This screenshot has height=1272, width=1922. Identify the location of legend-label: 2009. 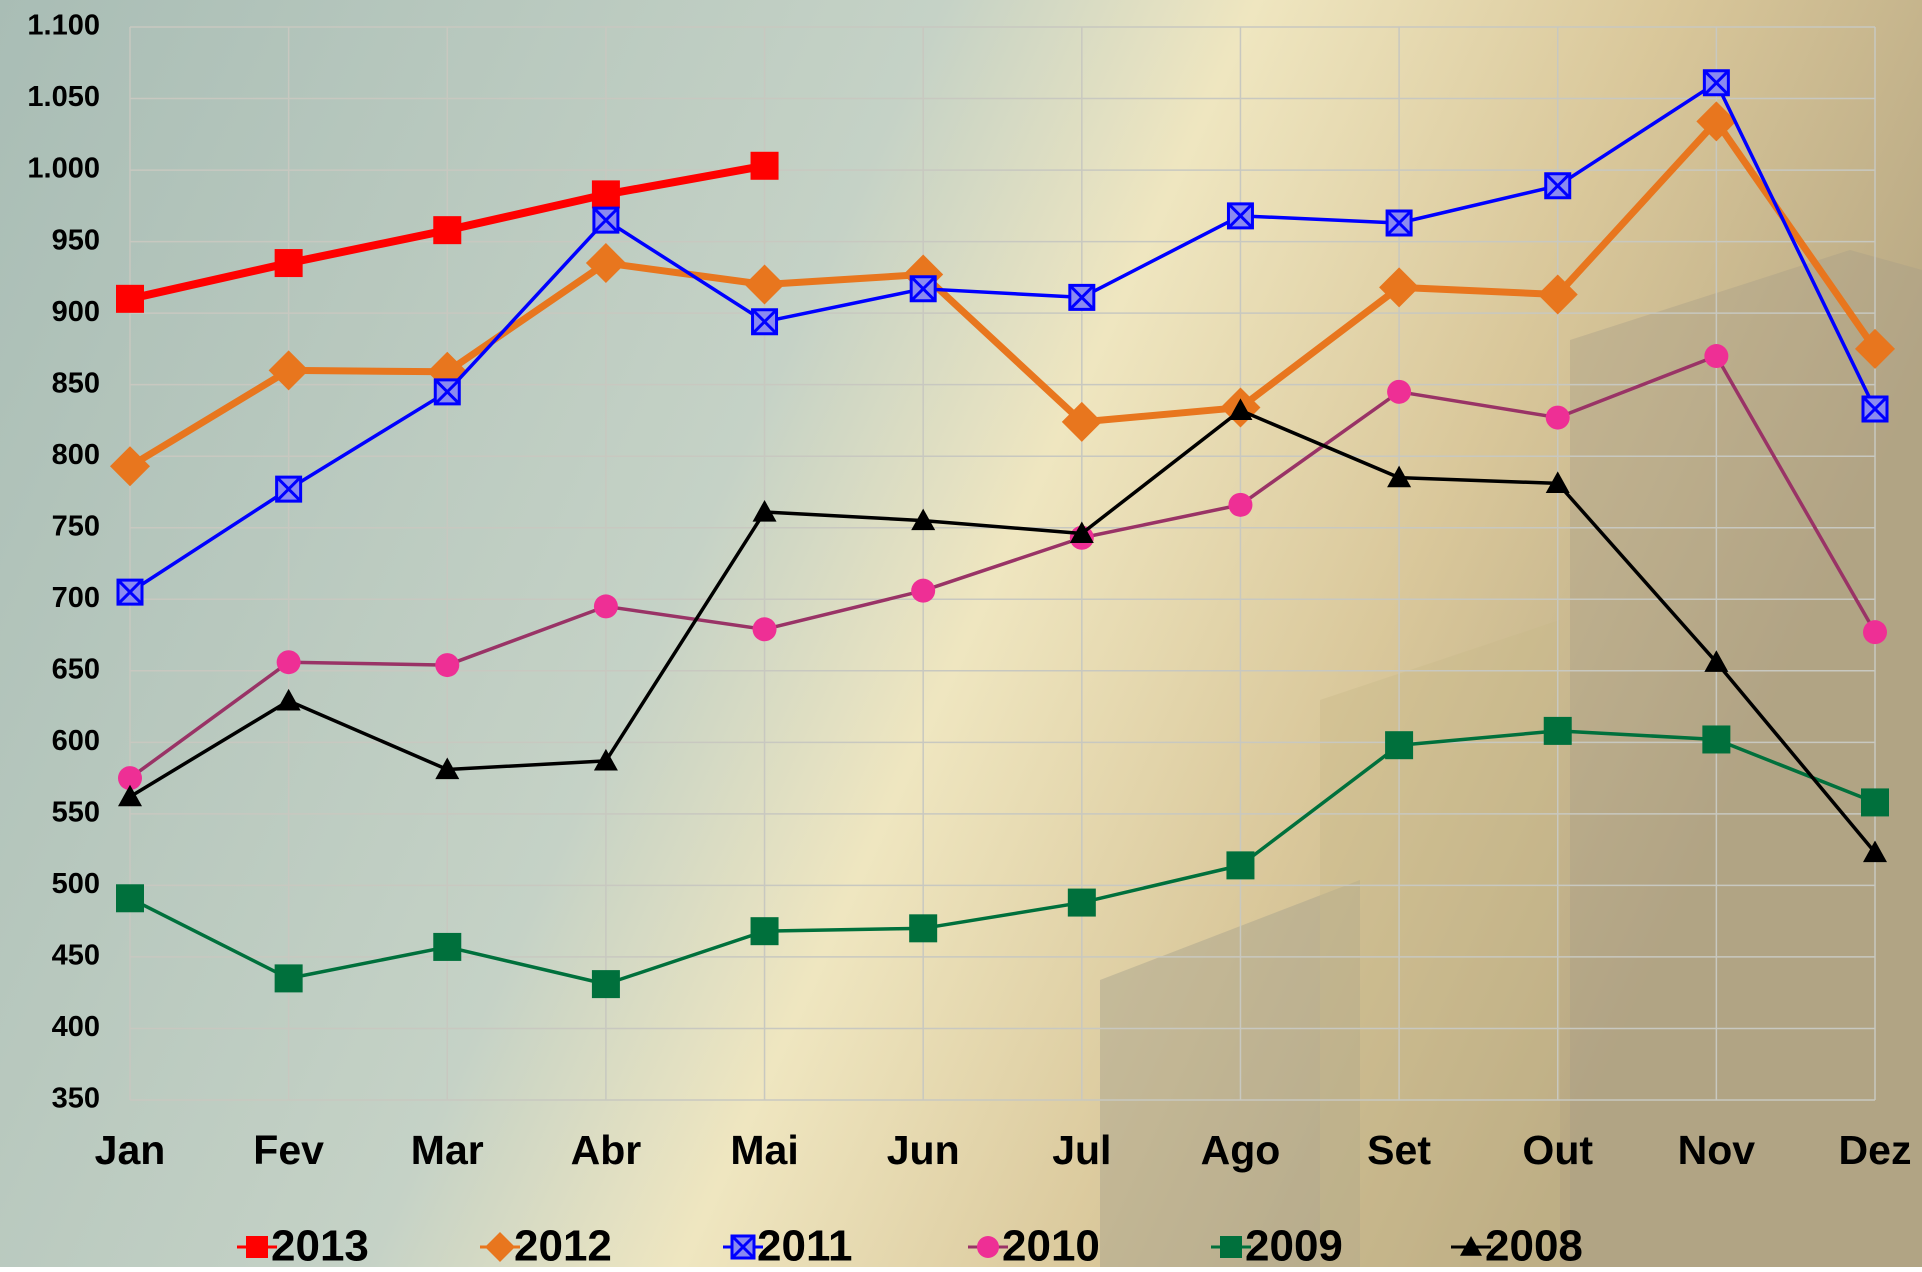
(1294, 1244).